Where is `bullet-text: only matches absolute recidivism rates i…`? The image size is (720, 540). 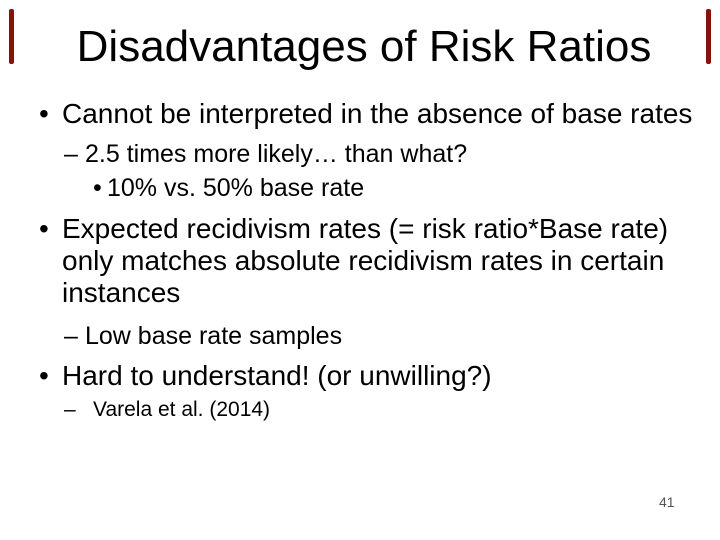 bullet-text: only matches absolute recidivism rates i… is located at coordinates (363, 260).